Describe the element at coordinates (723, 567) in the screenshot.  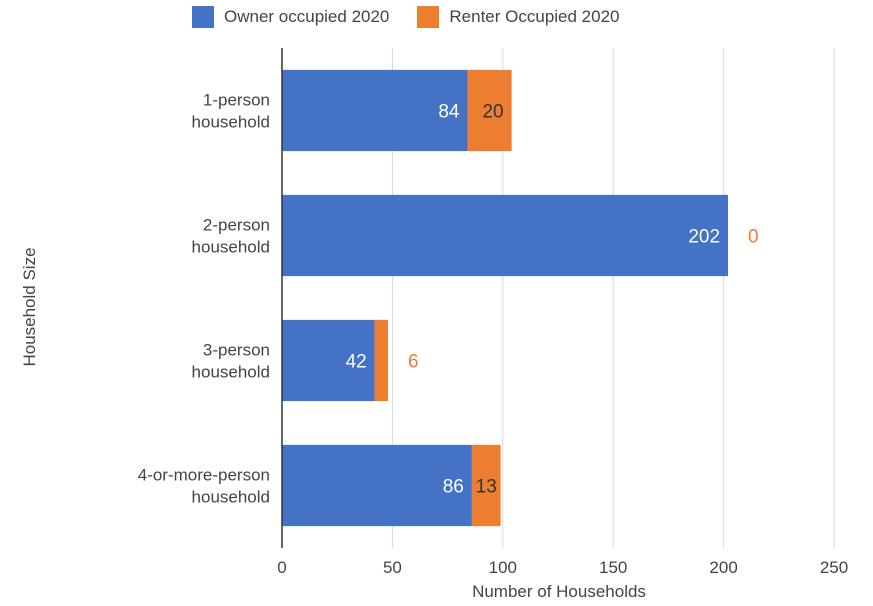
I see `x-tick-label: 200` at that location.